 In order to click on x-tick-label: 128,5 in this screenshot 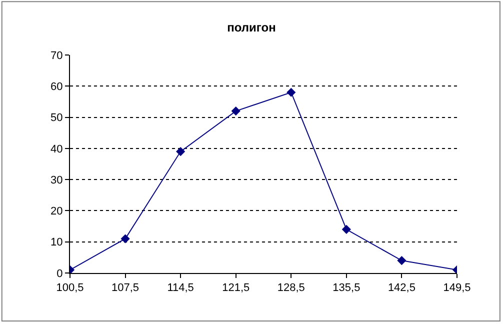, I will do `click(291, 288)`.